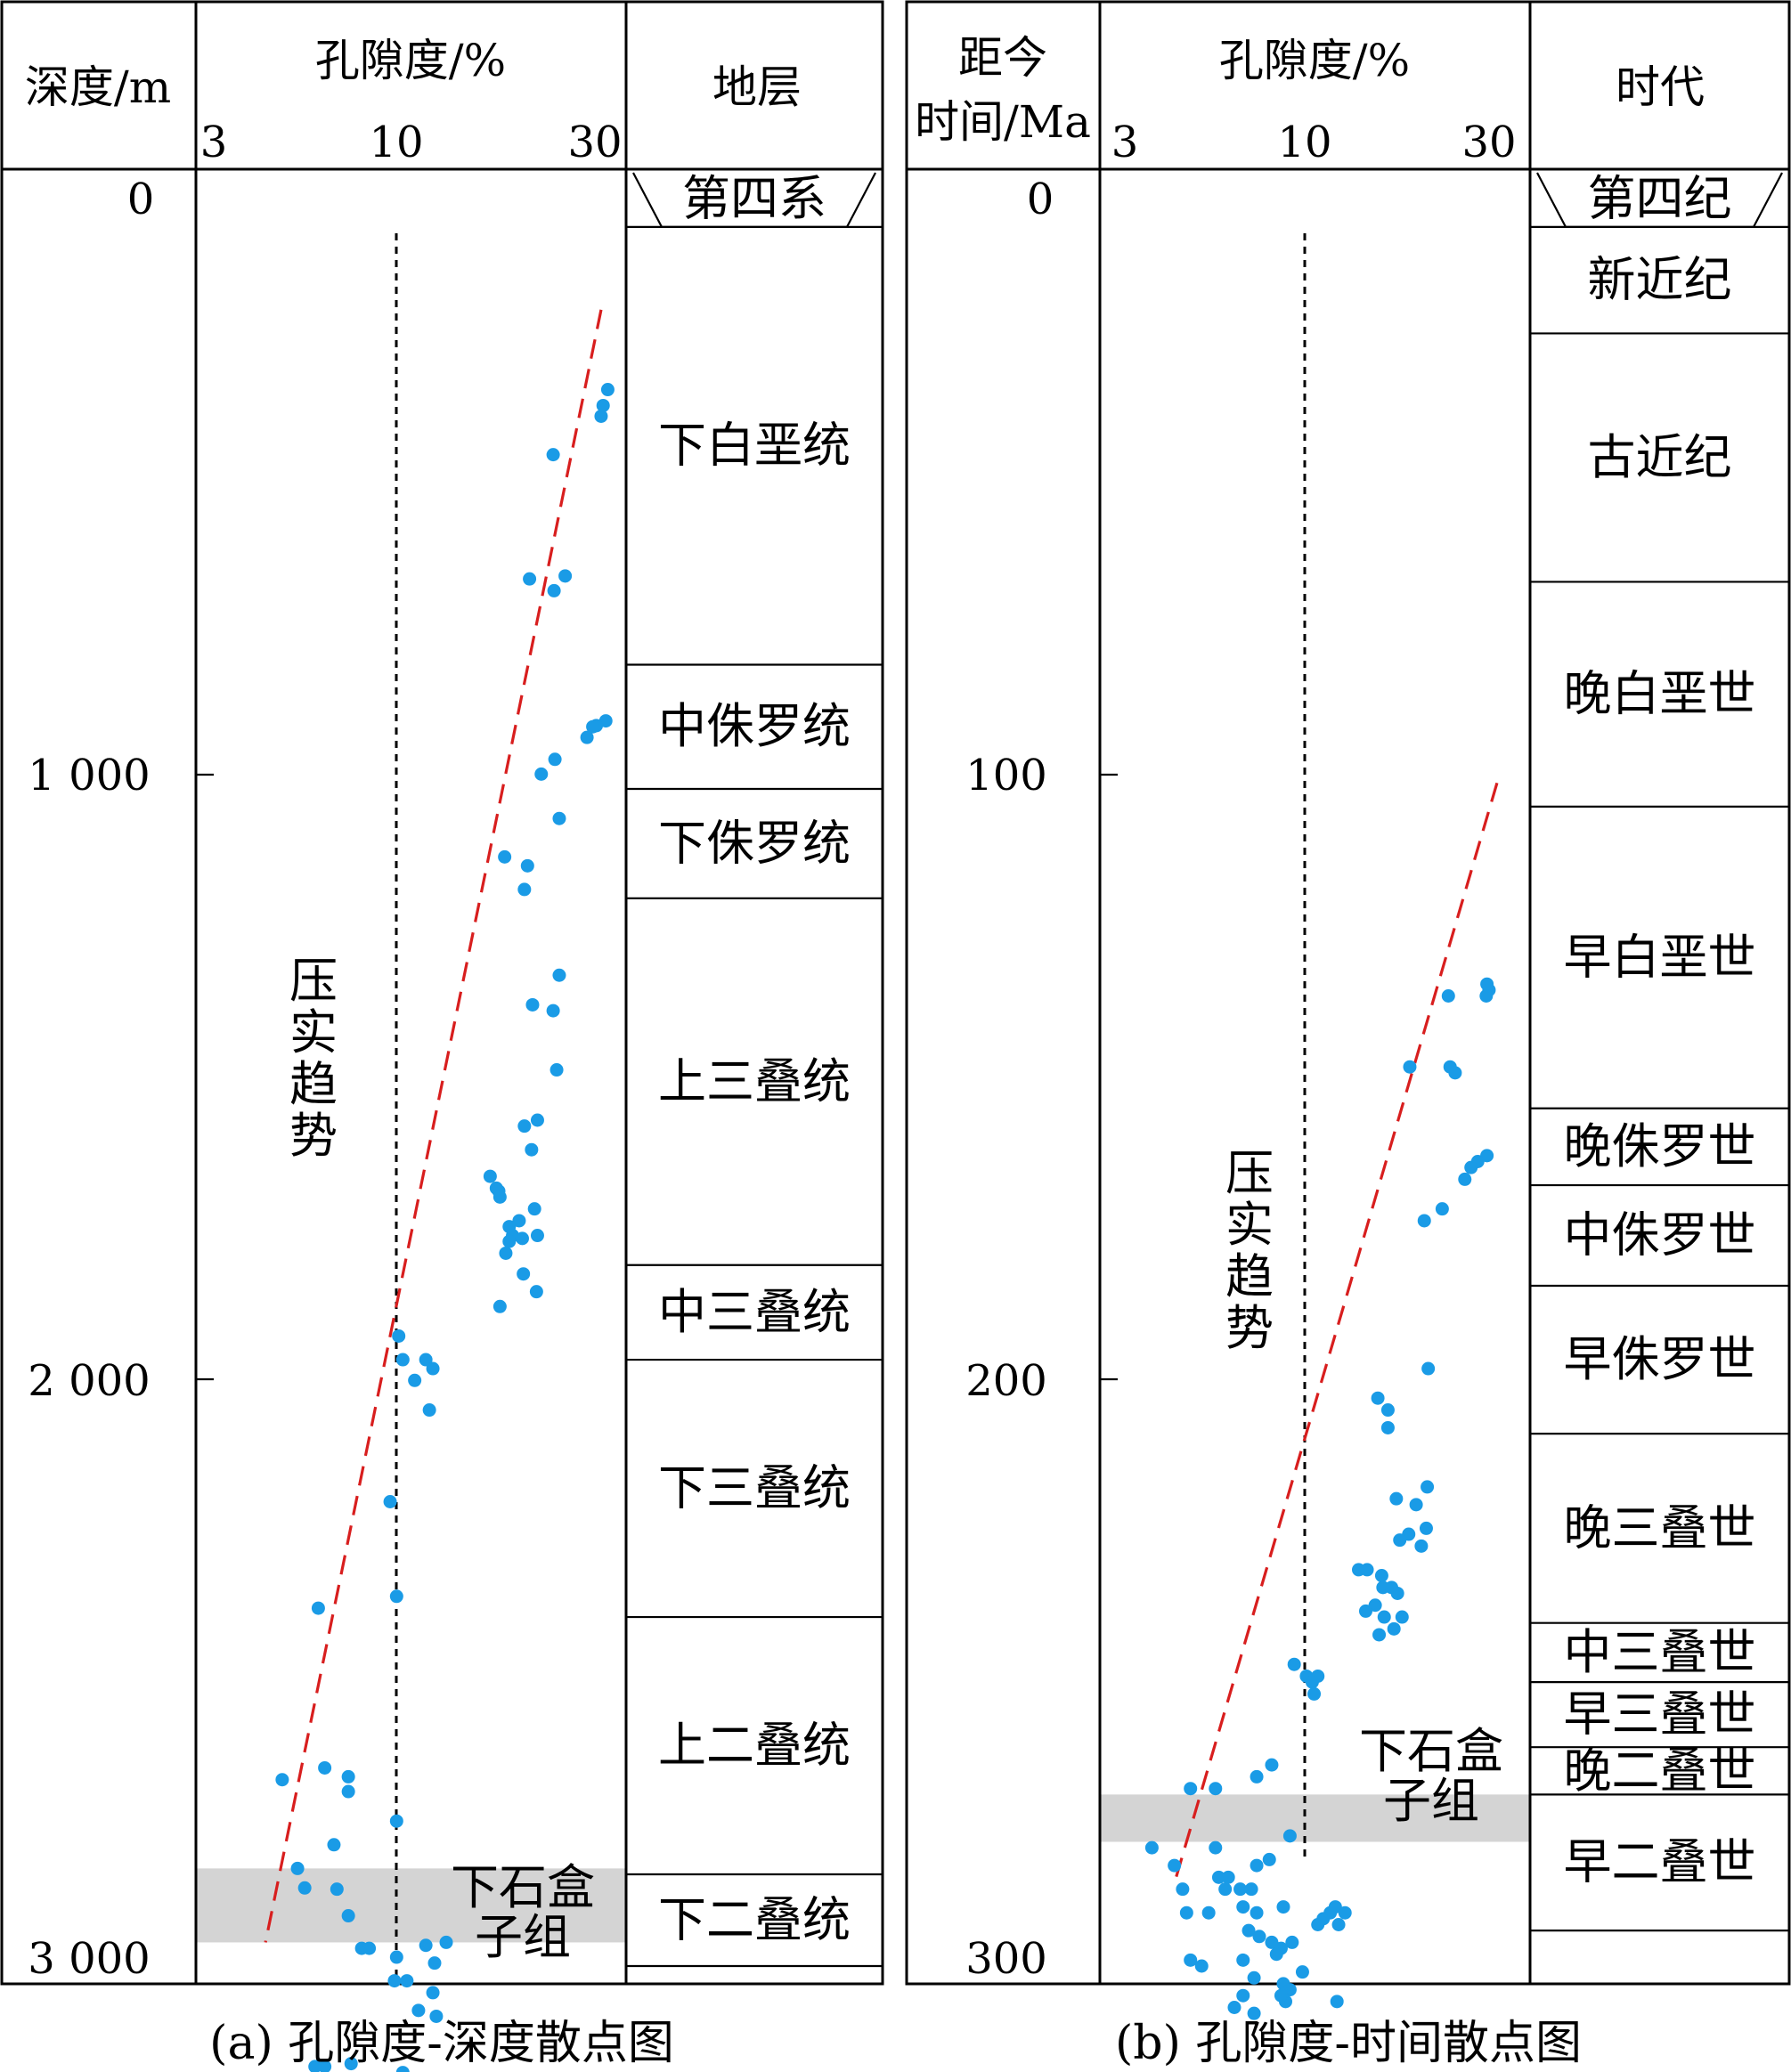 The height and width of the screenshot is (2072, 1791). I want to click on panel-b-time-tick-300: 300, so click(1006, 1959).